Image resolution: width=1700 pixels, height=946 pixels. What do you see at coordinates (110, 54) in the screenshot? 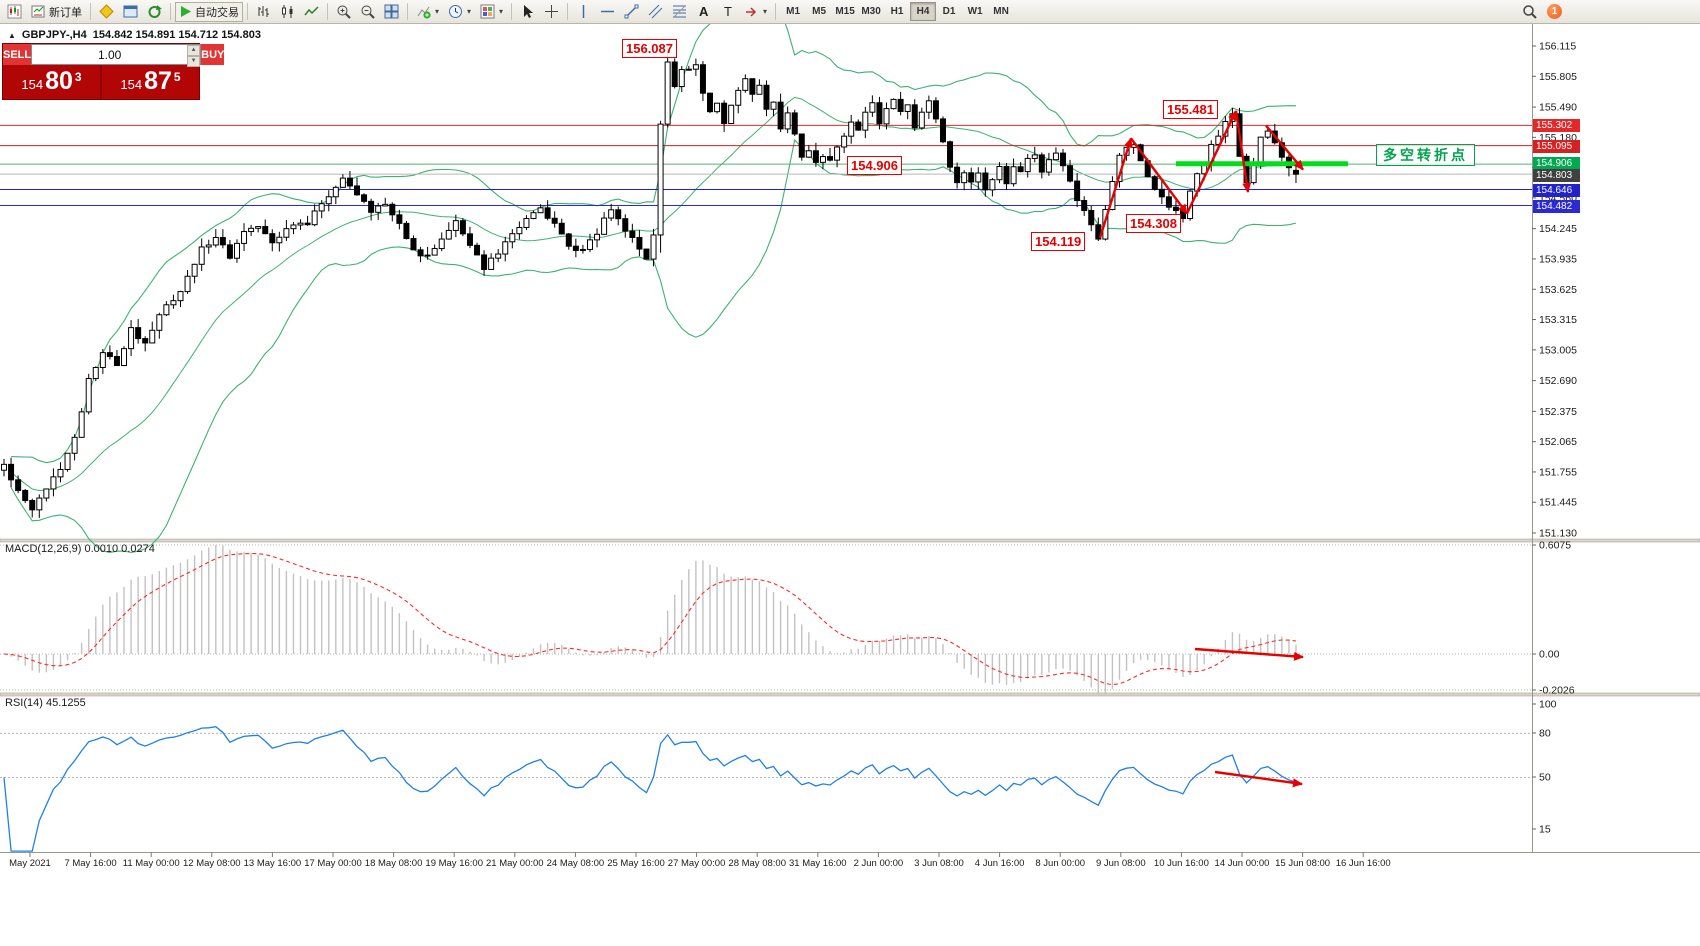
I see `volume-input` at bounding box center [110, 54].